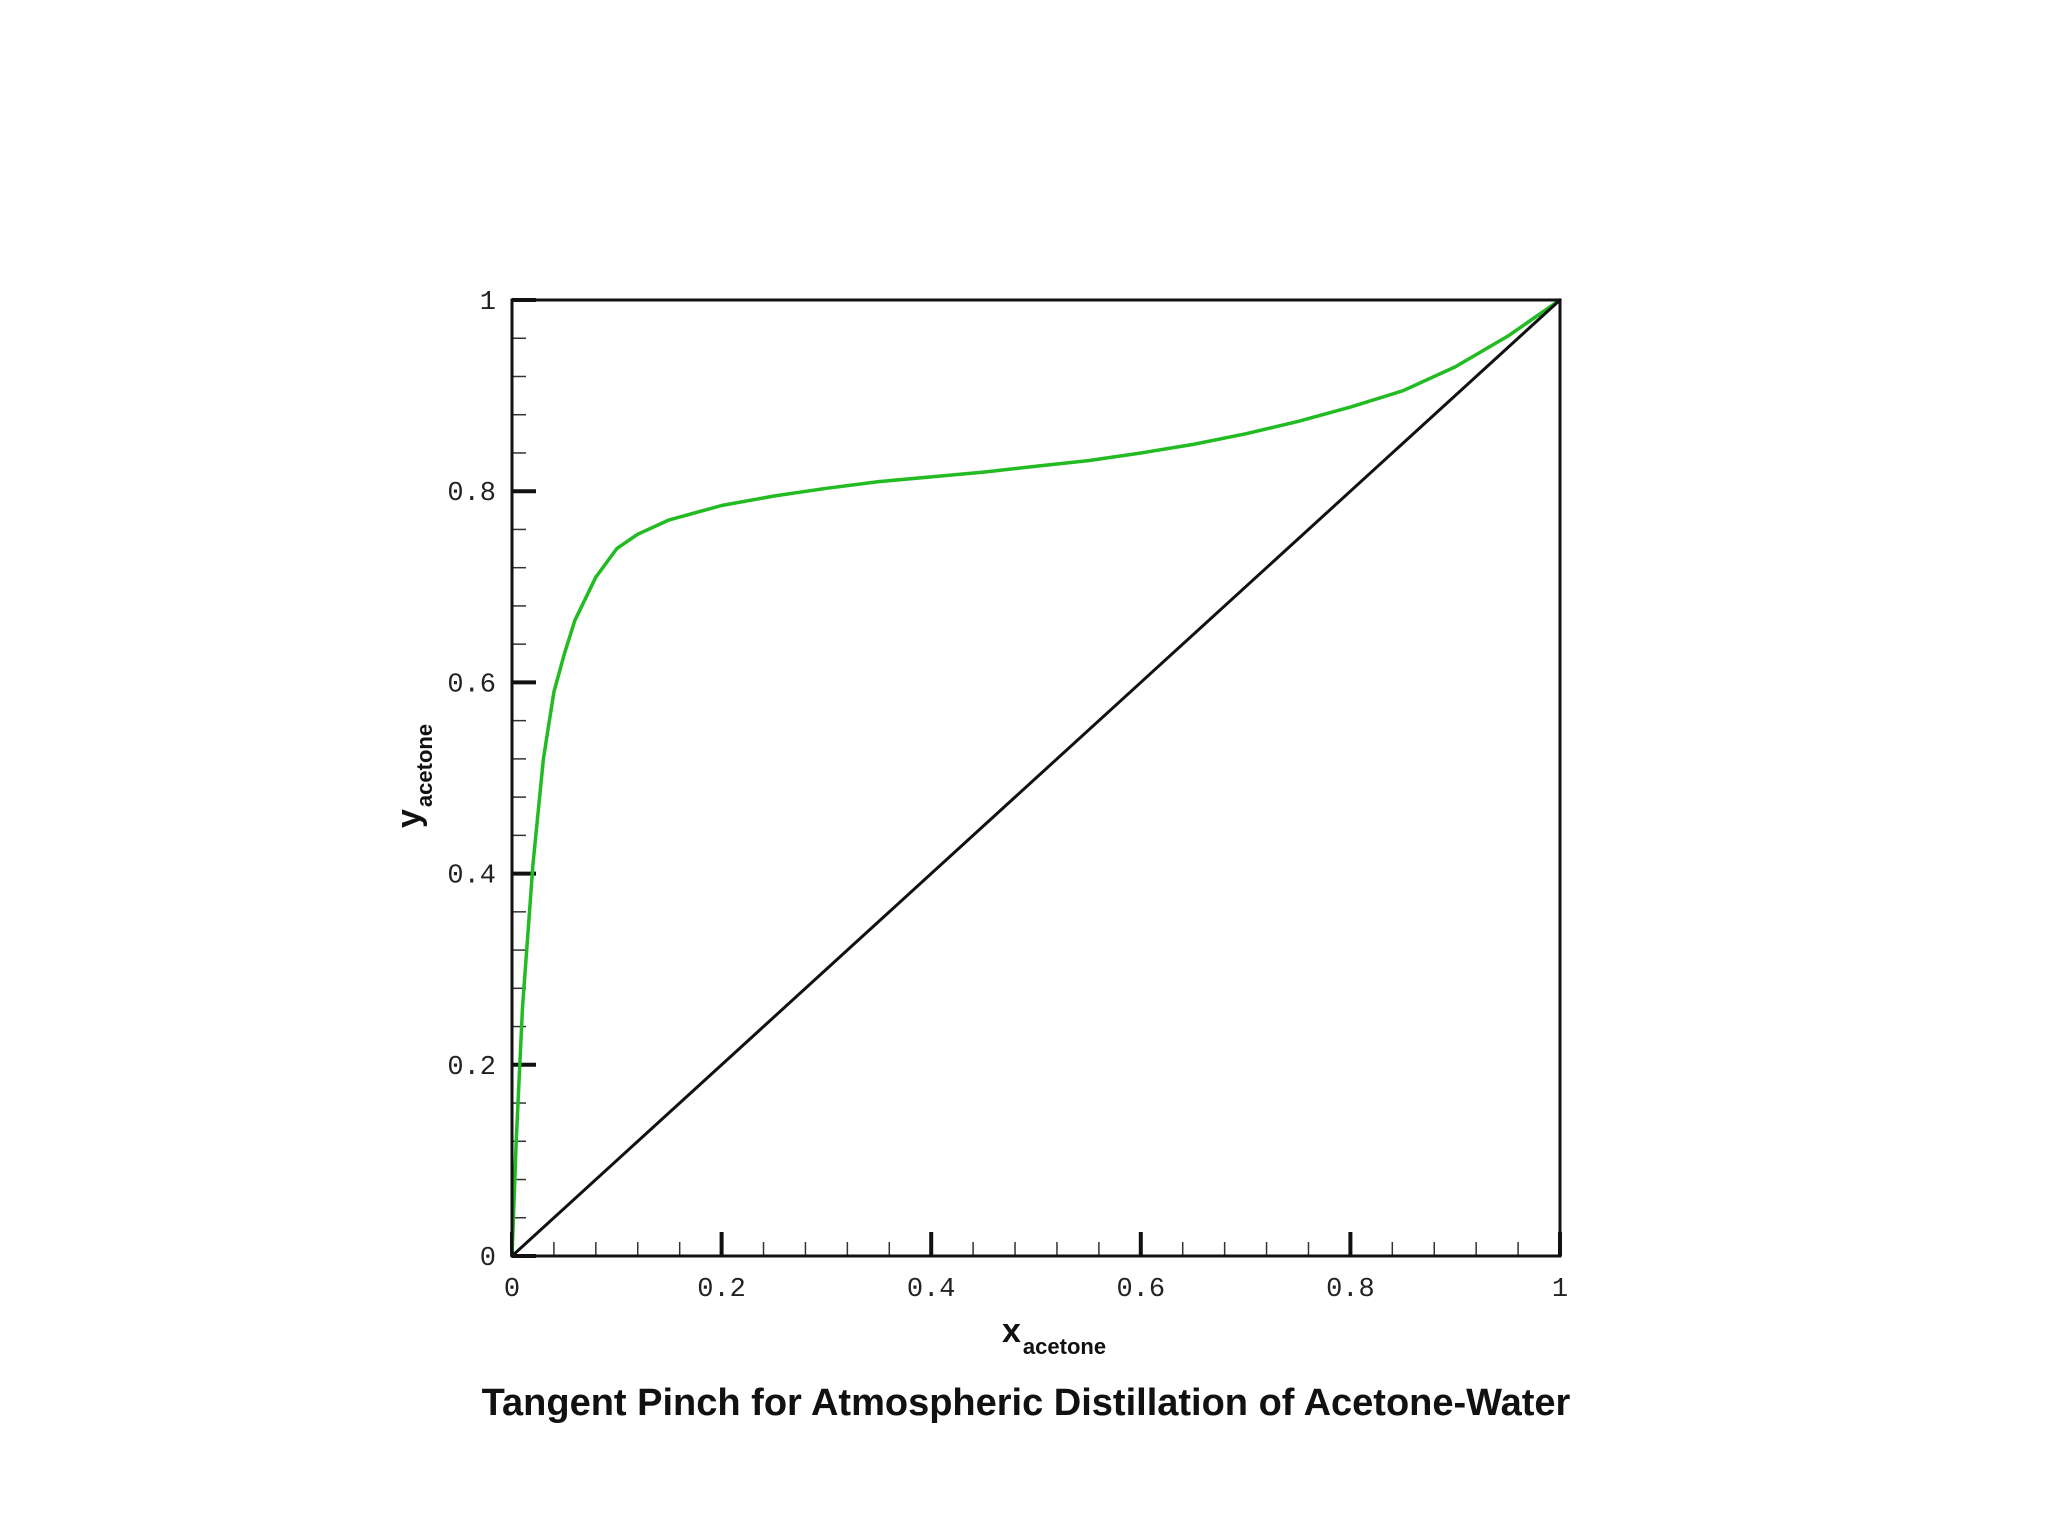  What do you see at coordinates (1064, 1346) in the screenshot?
I see `x-axis-label-sub: acetone` at bounding box center [1064, 1346].